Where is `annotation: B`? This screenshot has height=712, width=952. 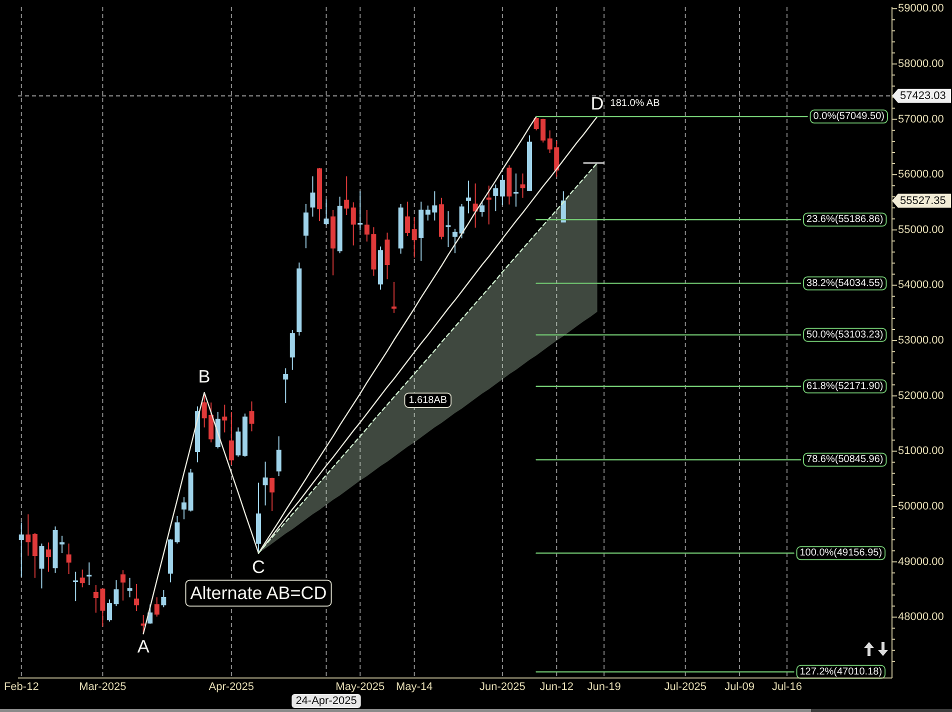 annotation: B is located at coordinates (204, 376).